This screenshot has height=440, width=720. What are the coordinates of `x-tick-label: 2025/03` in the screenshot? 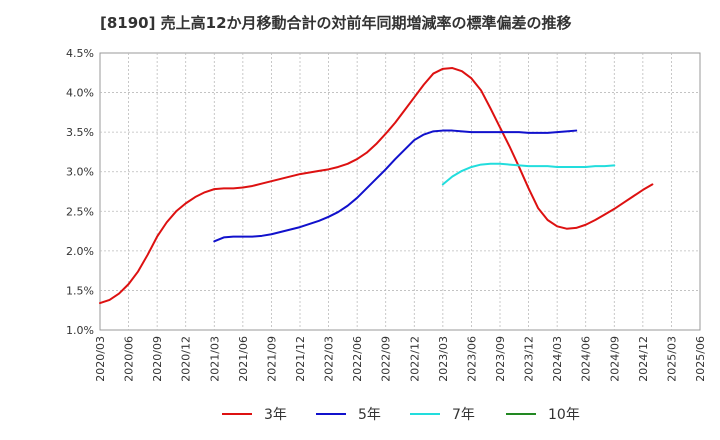 It's located at (671, 359).